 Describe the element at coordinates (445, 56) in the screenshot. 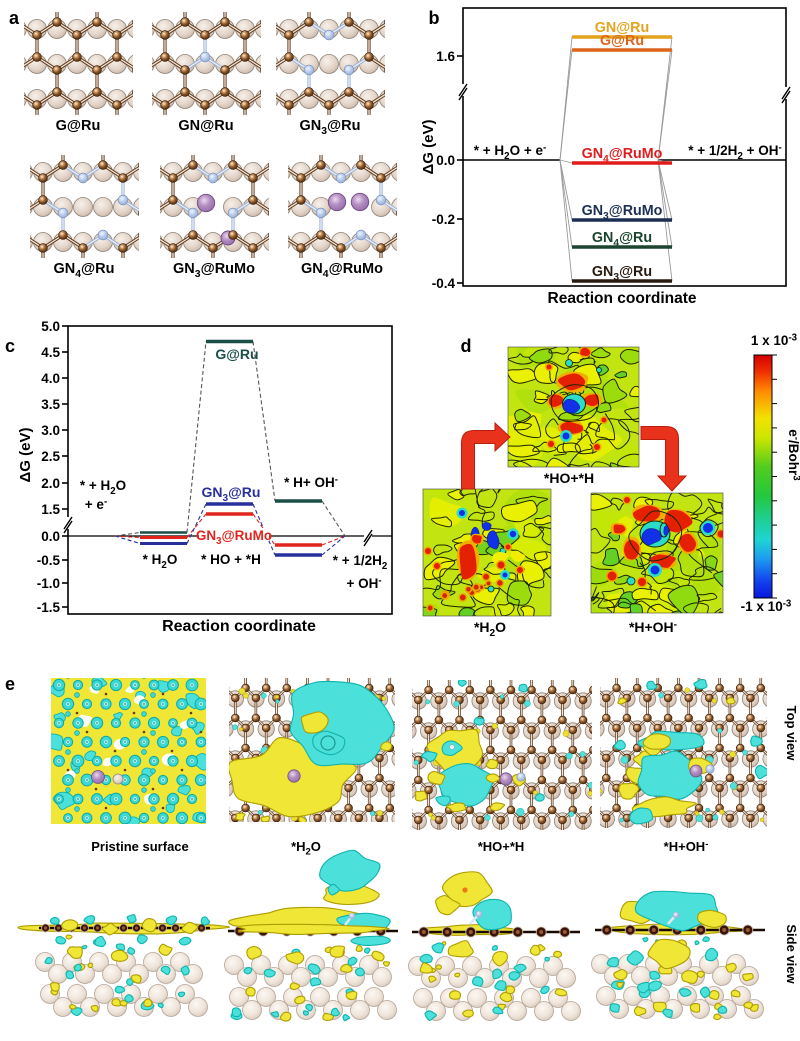

I see `svg-text: 1.6` at that location.